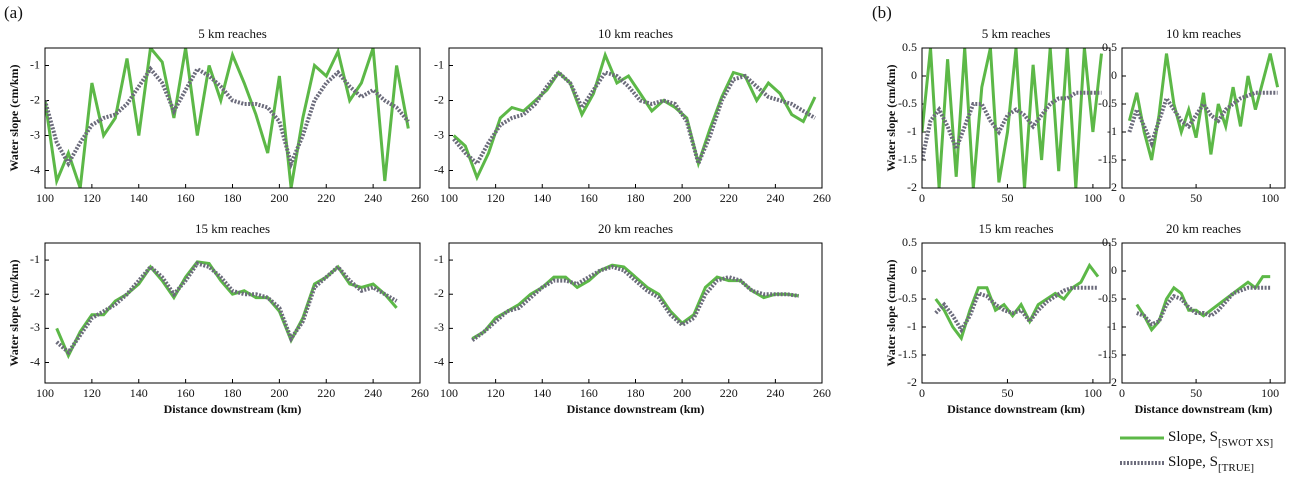 Image resolution: width=1302 pixels, height=482 pixels. I want to click on legend-subscript: [SWOT XS], so click(1245, 443).